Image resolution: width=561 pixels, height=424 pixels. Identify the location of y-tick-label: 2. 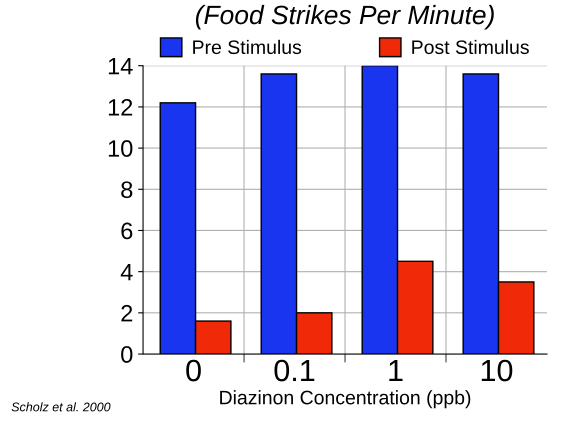
(126, 313).